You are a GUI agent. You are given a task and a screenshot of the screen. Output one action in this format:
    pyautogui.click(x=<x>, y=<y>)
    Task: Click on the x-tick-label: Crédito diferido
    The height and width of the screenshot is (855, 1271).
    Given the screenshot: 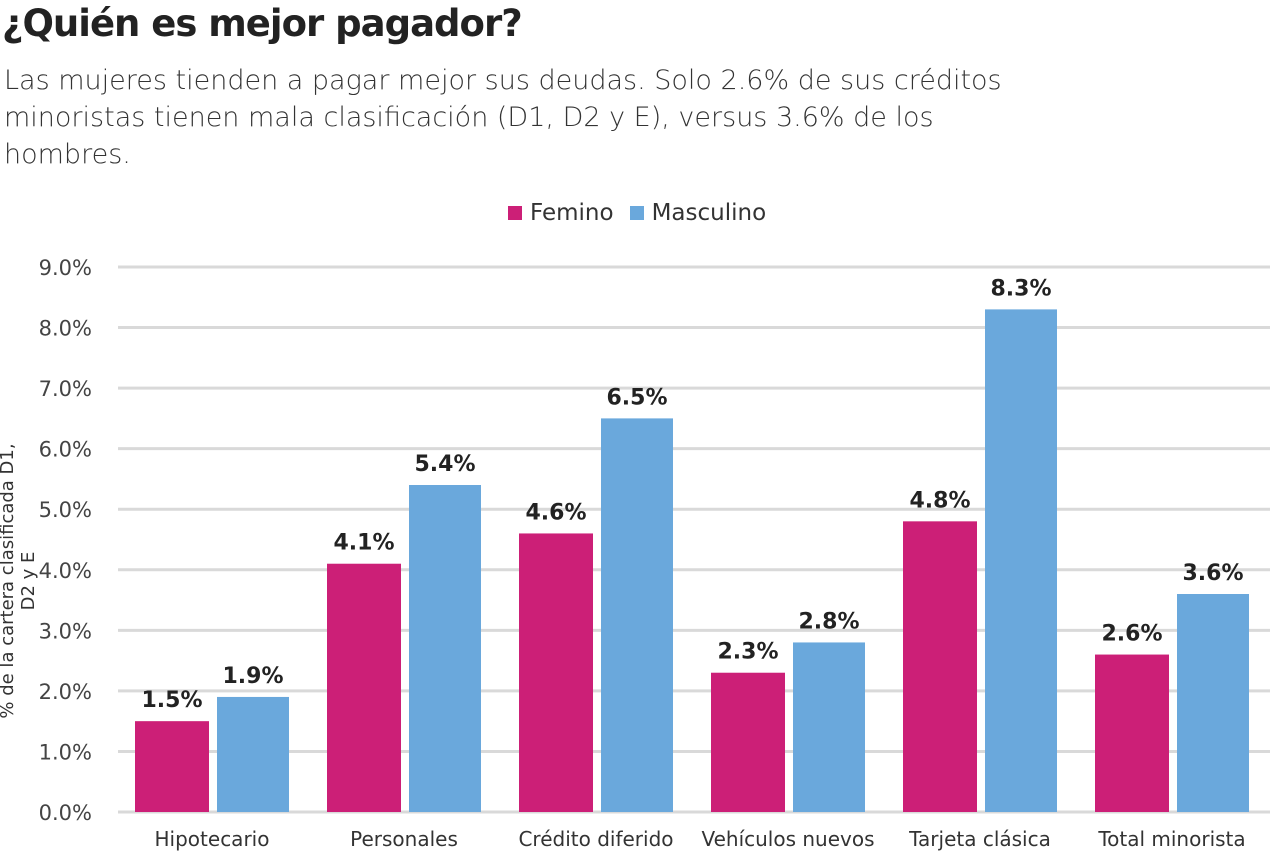 What is the action you would take?
    pyautogui.click(x=595, y=839)
    